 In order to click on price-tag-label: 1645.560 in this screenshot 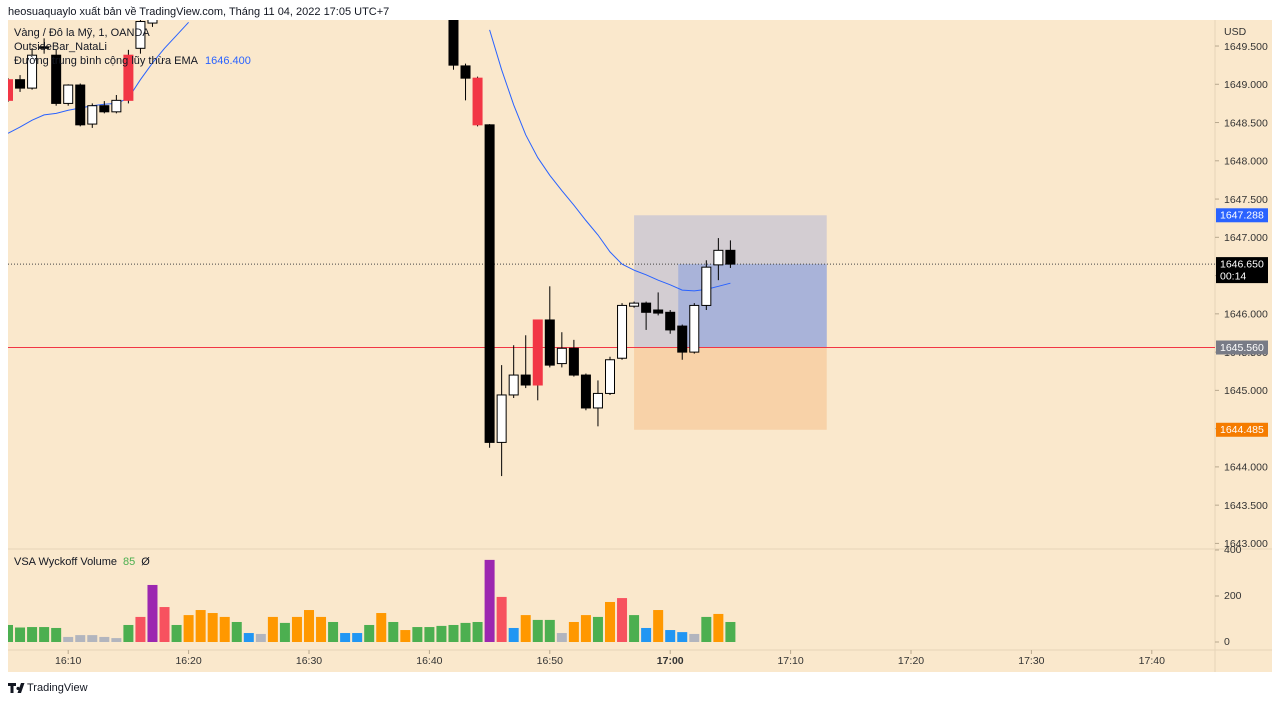, I will do `click(1242, 348)`.